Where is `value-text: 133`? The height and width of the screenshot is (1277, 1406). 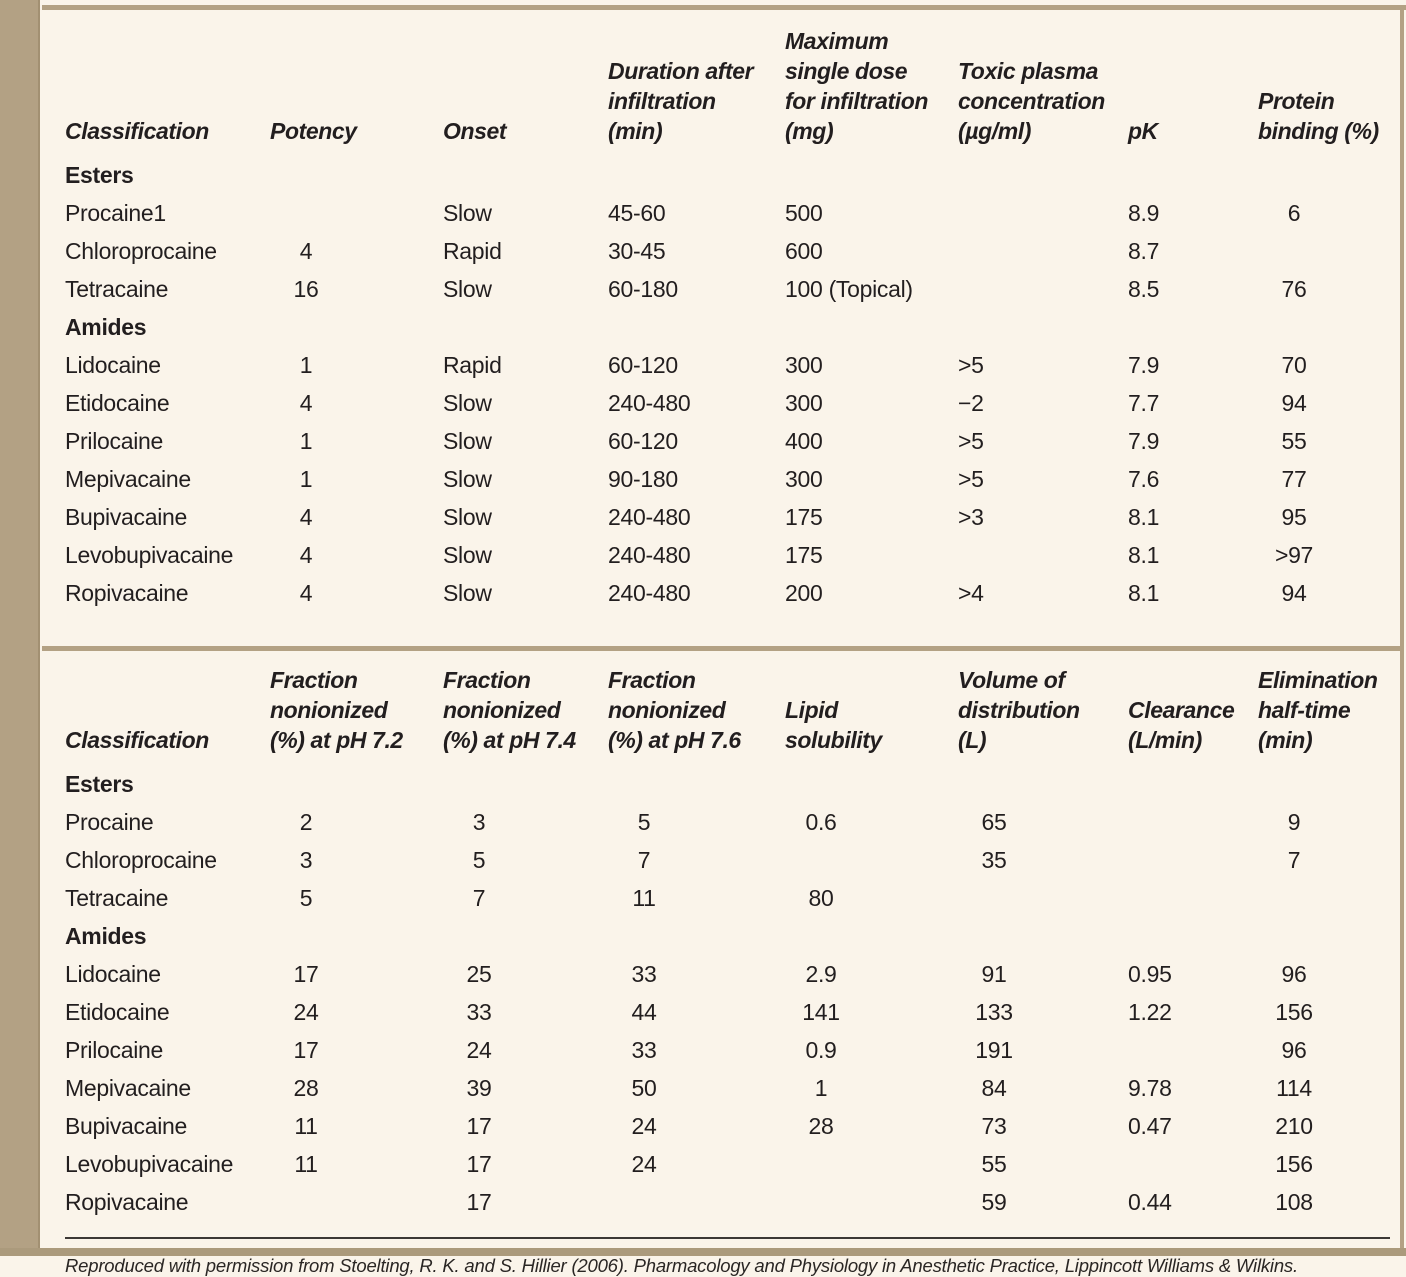
value-text: 133 is located at coordinates (994, 1012).